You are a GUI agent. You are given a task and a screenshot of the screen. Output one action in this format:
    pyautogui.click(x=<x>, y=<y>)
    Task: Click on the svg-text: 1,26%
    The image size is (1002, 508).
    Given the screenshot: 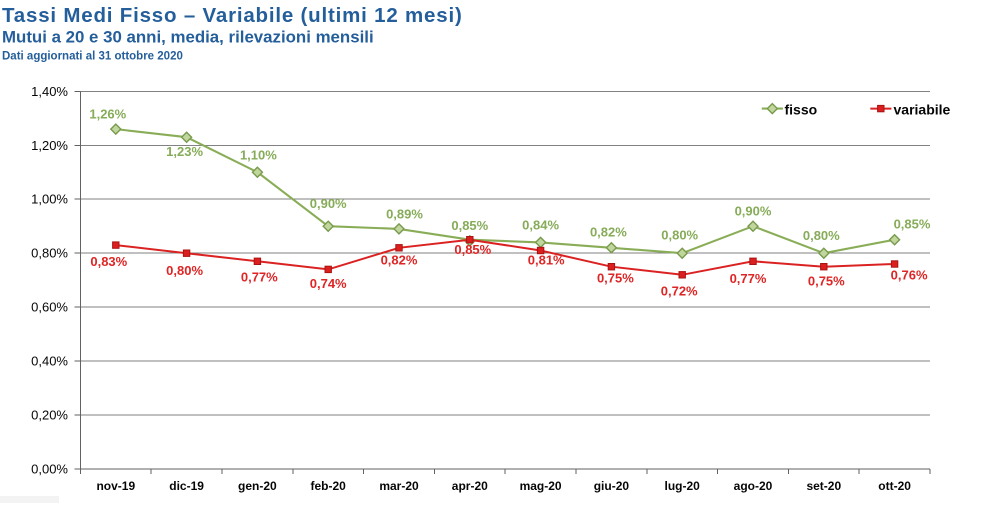 What is the action you would take?
    pyautogui.click(x=107, y=114)
    